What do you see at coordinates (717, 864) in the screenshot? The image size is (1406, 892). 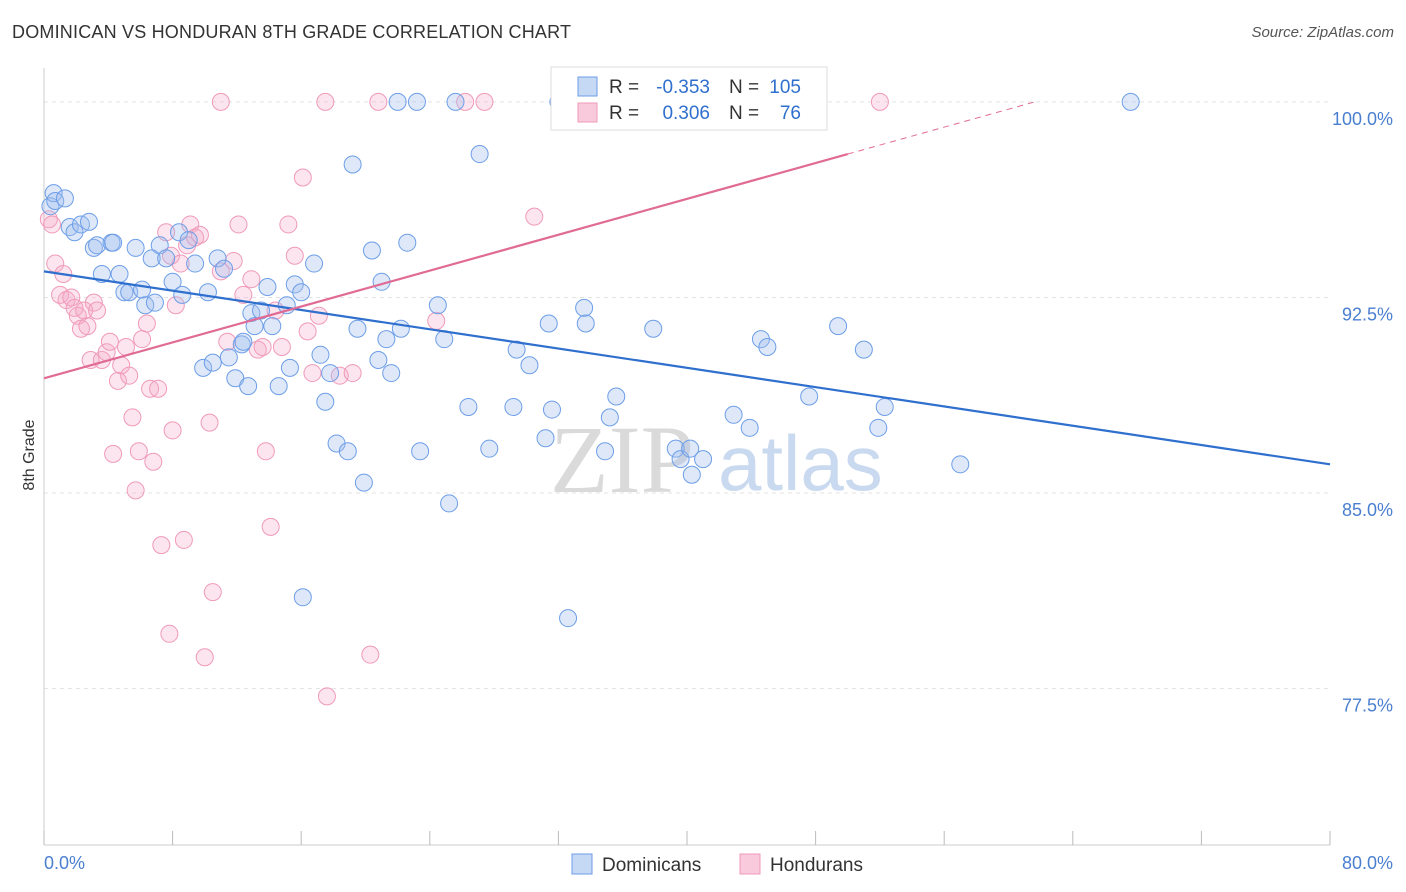 I see `series-legend: Dominicans Hondurans` at bounding box center [717, 864].